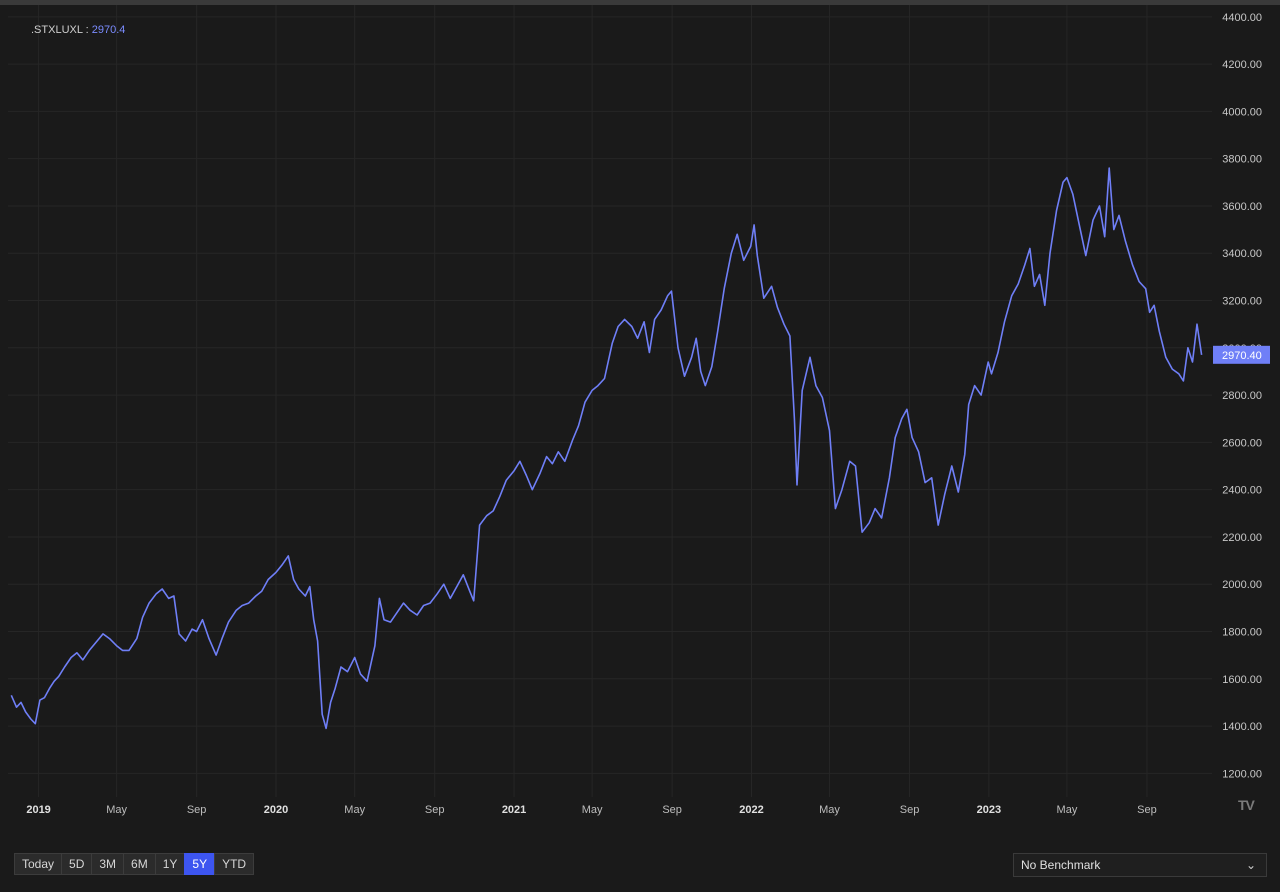 Image resolution: width=1280 pixels, height=892 pixels. I want to click on y-tick-label: 3600.00, so click(1242, 207).